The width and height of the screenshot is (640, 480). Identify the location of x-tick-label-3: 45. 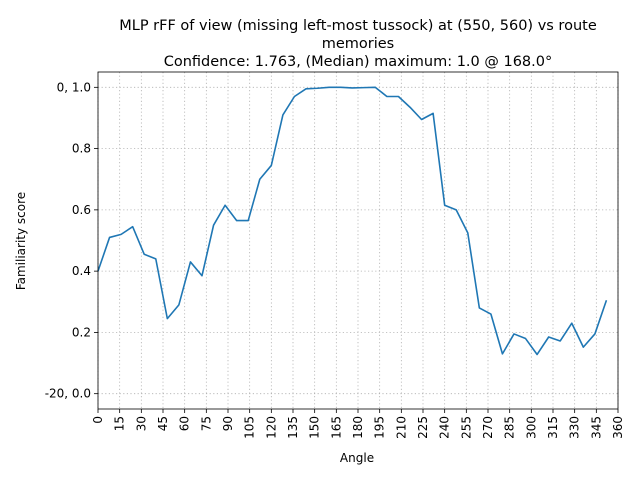
(163, 423).